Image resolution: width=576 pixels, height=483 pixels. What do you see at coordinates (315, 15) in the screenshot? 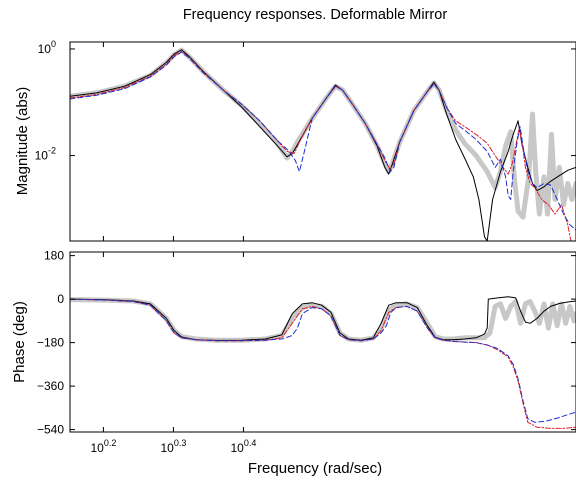
I see `chart-title: Frequency responses. Deformable Mirror` at bounding box center [315, 15].